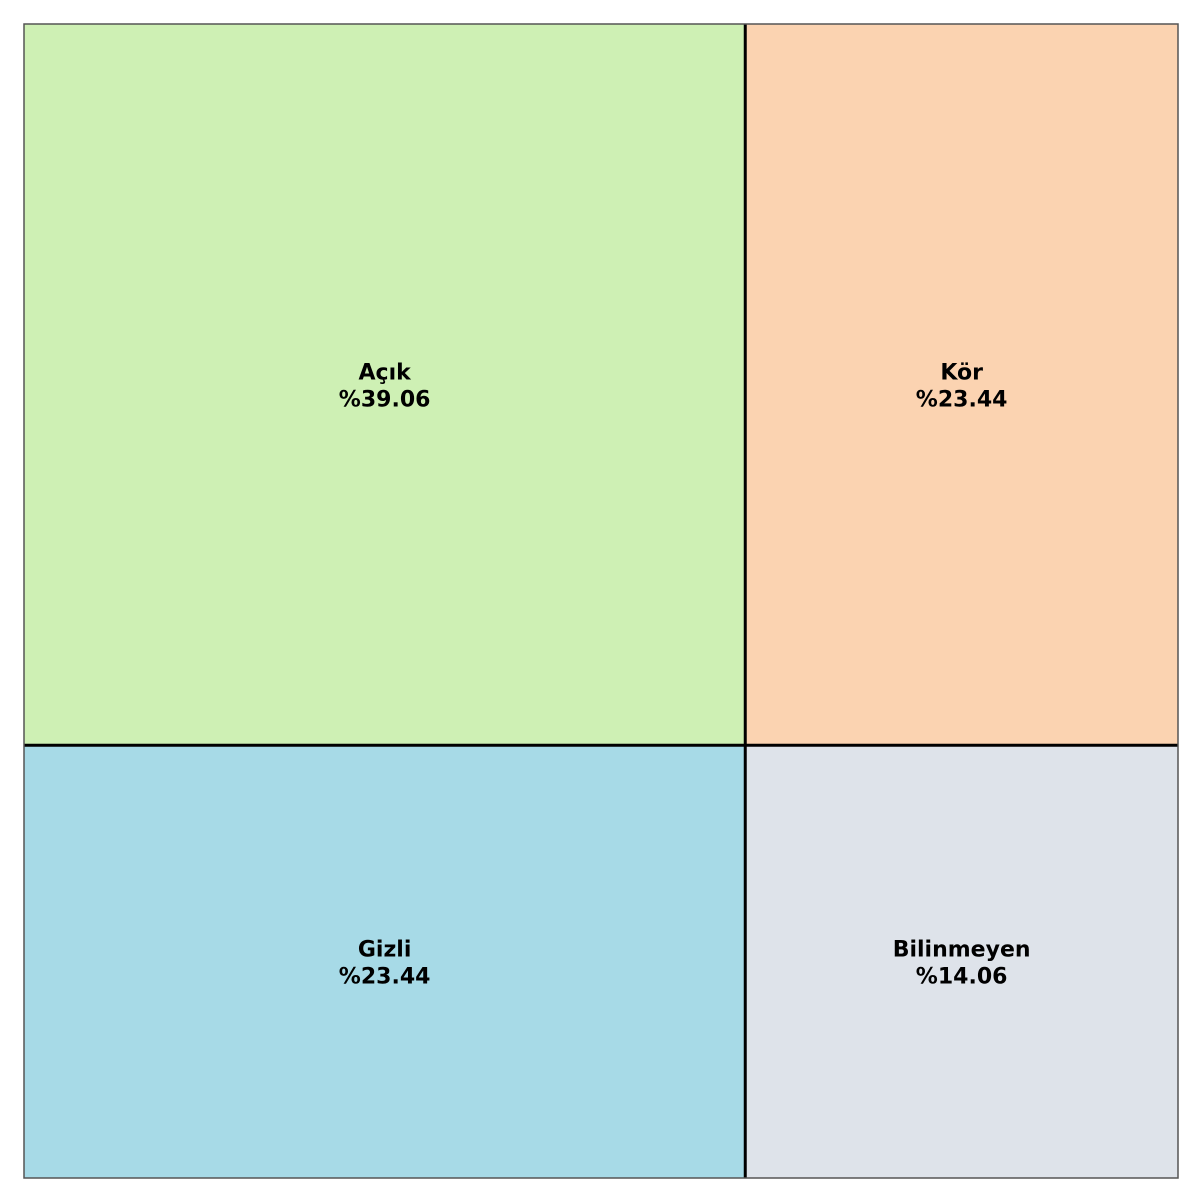 The width and height of the screenshot is (1200, 1200). Describe the element at coordinates (386, 373) in the screenshot. I see `cell-name-acik: Açık` at that location.